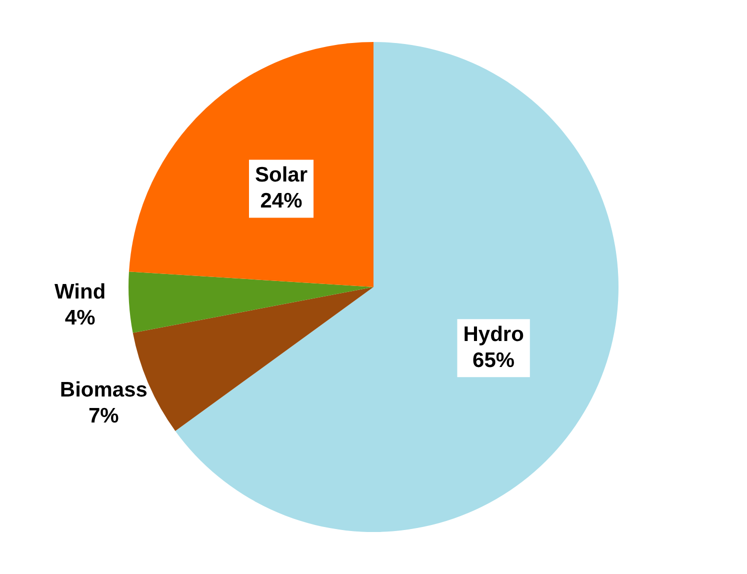 The width and height of the screenshot is (747, 574). Describe the element at coordinates (493, 334) in the screenshot. I see `slice-label: Hydro` at that location.